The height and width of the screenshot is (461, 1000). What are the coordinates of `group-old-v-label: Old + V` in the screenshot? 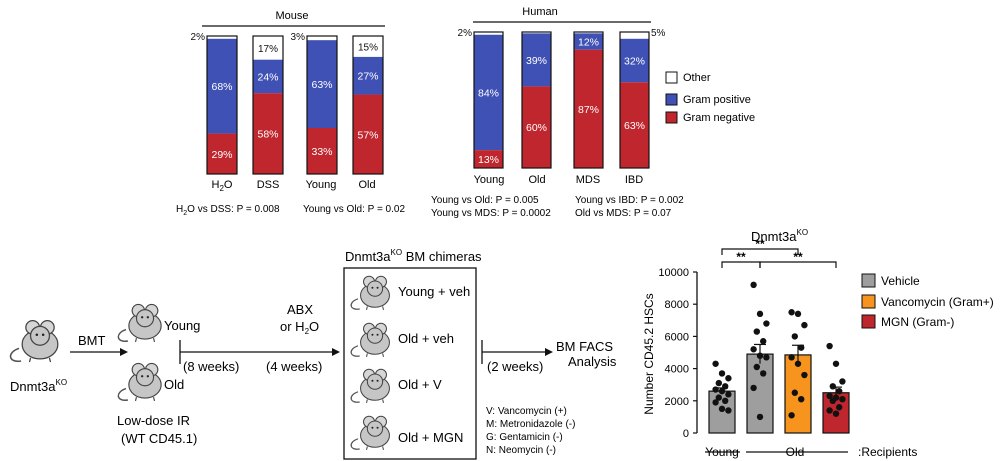 It's located at (420, 384).